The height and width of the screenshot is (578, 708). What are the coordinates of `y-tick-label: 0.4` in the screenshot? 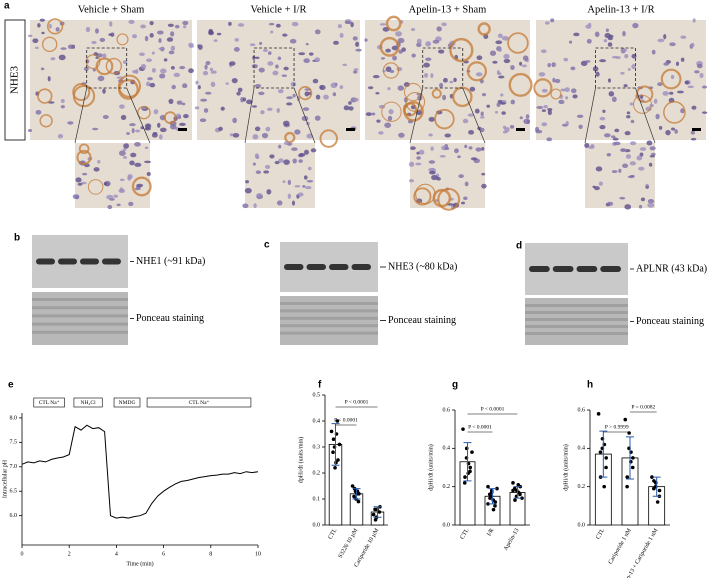 It's located at (317, 421).